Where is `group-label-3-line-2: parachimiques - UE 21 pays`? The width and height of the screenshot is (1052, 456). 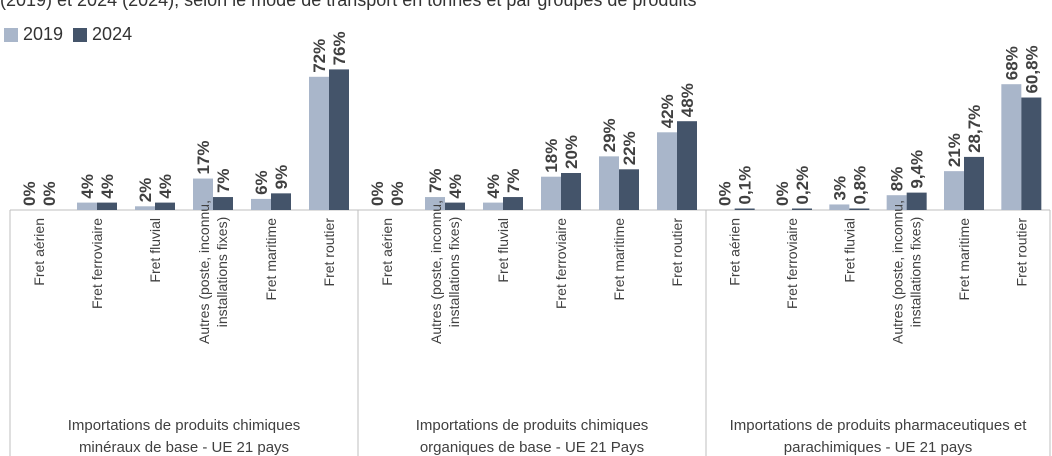
group-label-3-line-2: parachimiques - UE 21 pays is located at coordinates (878, 447).